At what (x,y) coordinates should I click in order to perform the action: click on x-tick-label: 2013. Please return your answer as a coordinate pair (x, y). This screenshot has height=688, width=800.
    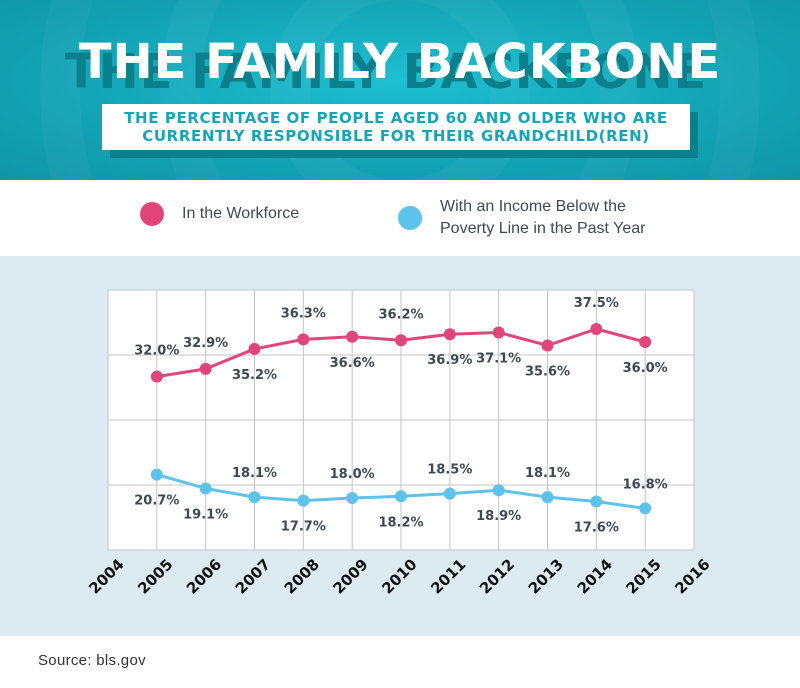
    Looking at the image, I should click on (546, 576).